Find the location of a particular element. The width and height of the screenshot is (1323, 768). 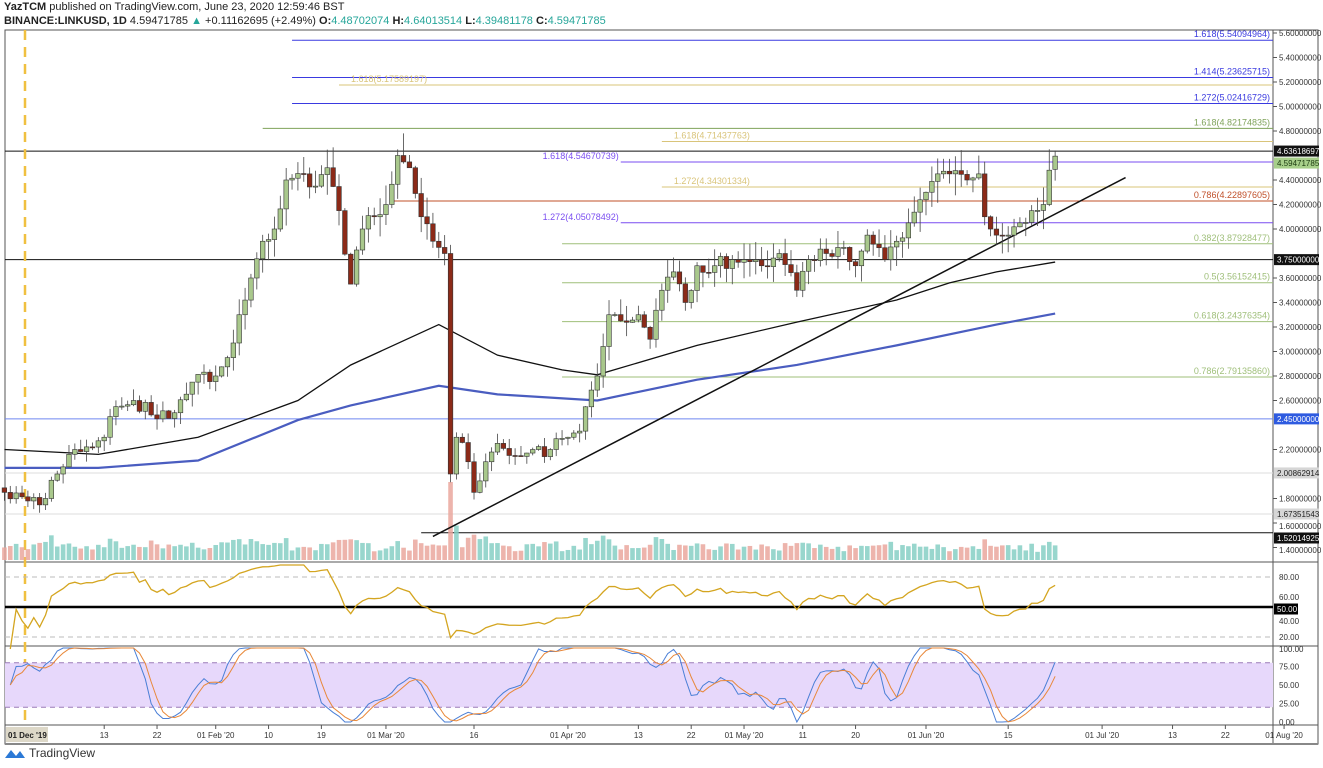

price-tick-label: 3.20000000 is located at coordinates (1300, 327).